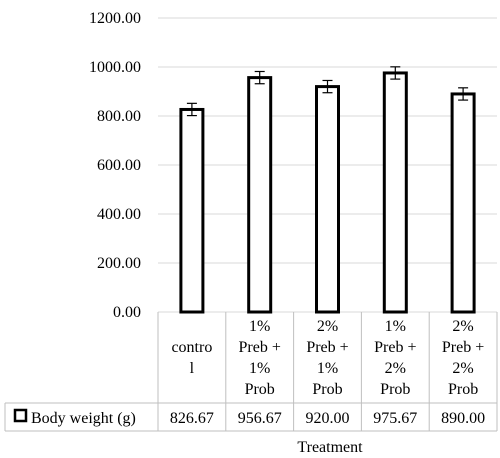 The image size is (500, 458). What do you see at coordinates (395, 358) in the screenshot?
I see `x-tick-label: 1% Preb +2% Prob` at bounding box center [395, 358].